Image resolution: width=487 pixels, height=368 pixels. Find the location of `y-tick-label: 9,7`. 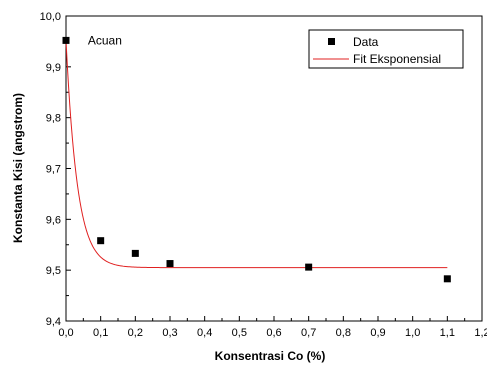

y-tick-label: 9,7 is located at coordinates (53, 170).